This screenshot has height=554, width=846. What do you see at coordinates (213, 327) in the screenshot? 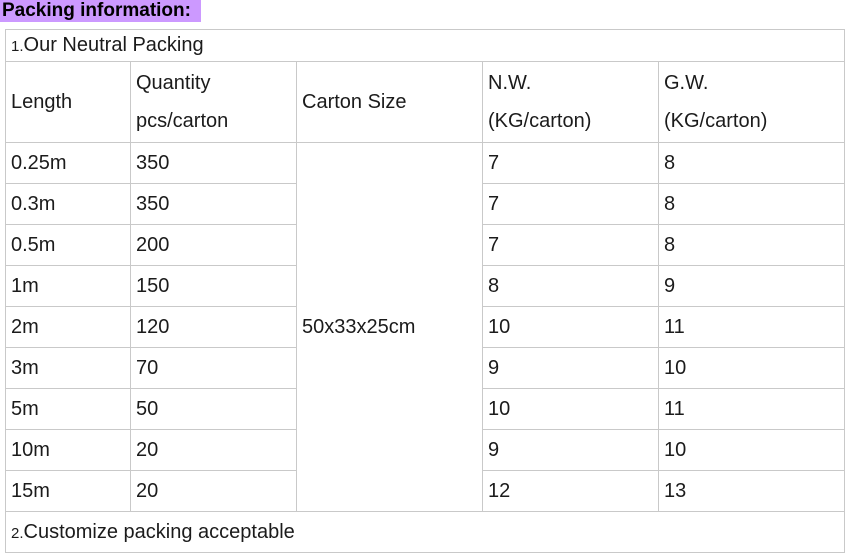
I see `cell-quantity: 120` at bounding box center [213, 327].